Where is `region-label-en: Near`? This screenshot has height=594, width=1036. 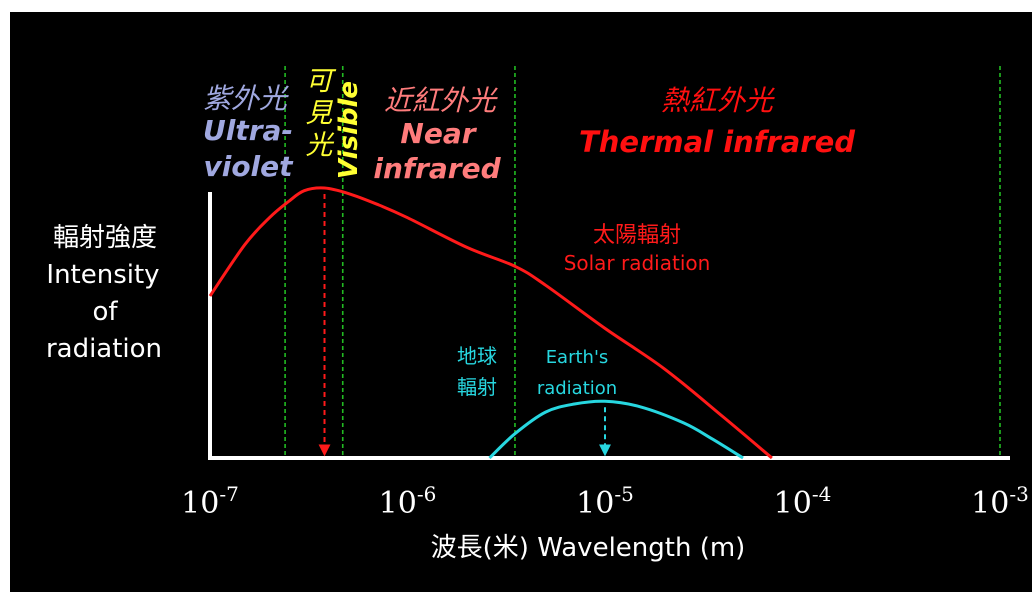 region-label-en: Near is located at coordinates (438, 133).